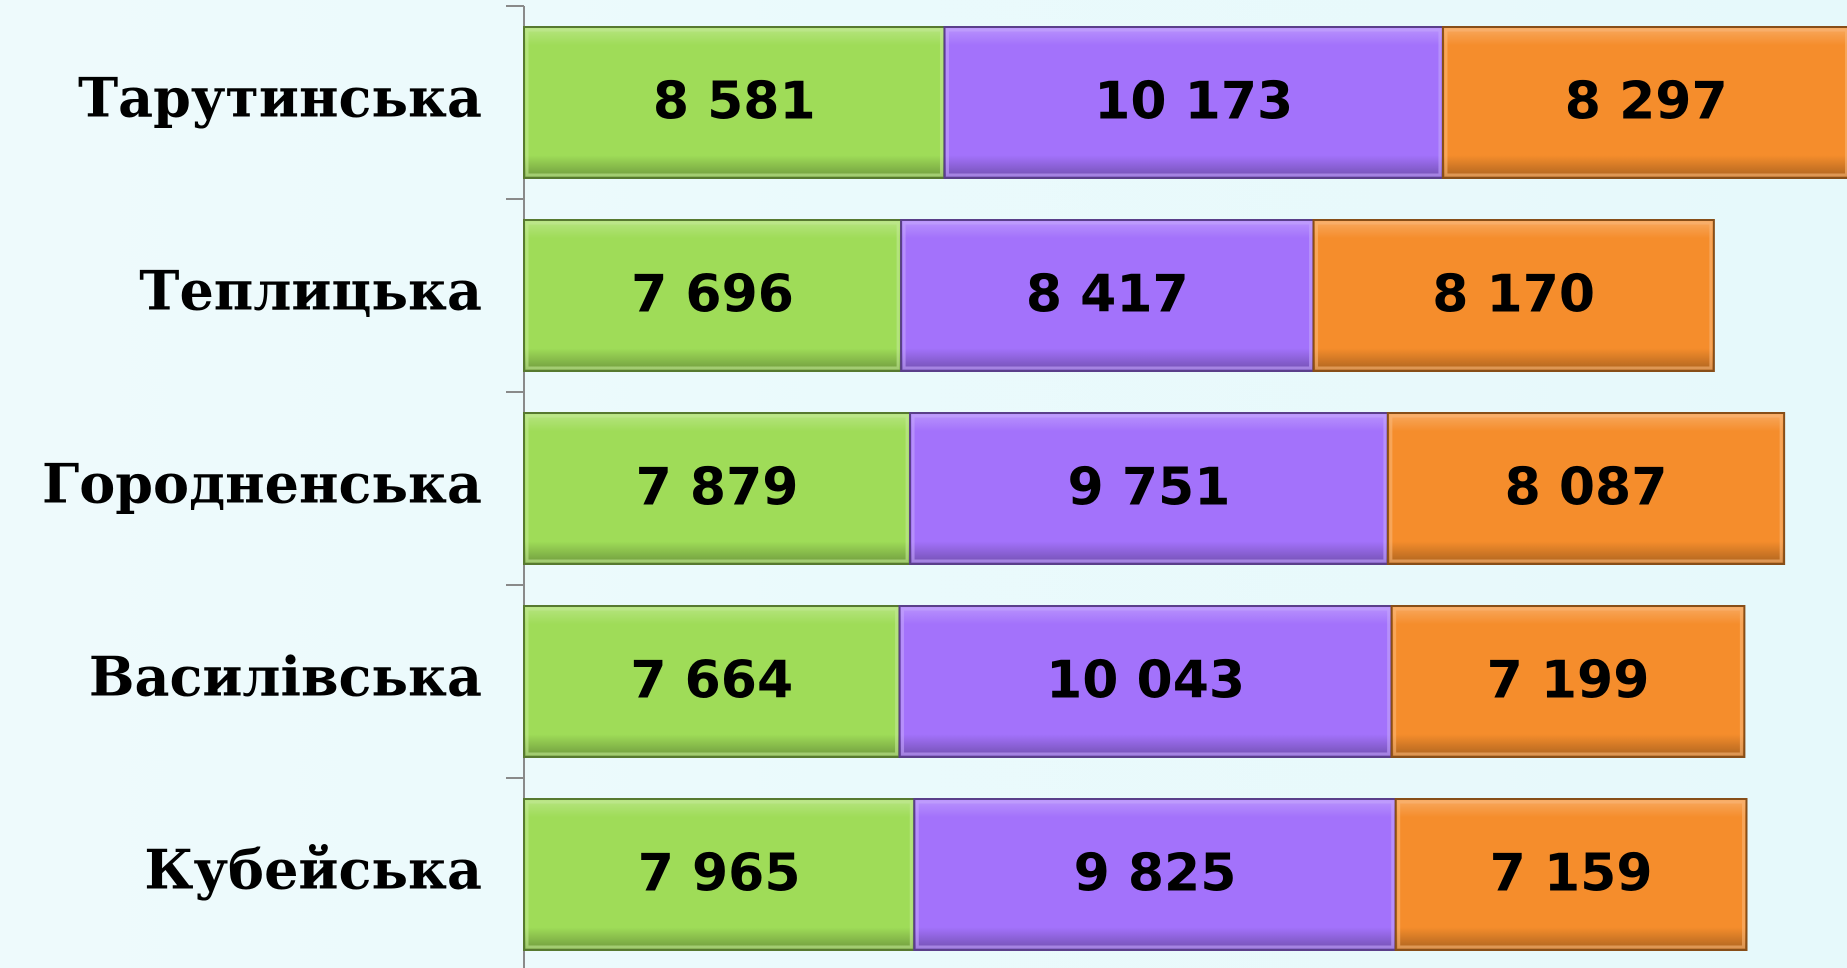  I want to click on category-label: Кубейська, so click(313, 870).